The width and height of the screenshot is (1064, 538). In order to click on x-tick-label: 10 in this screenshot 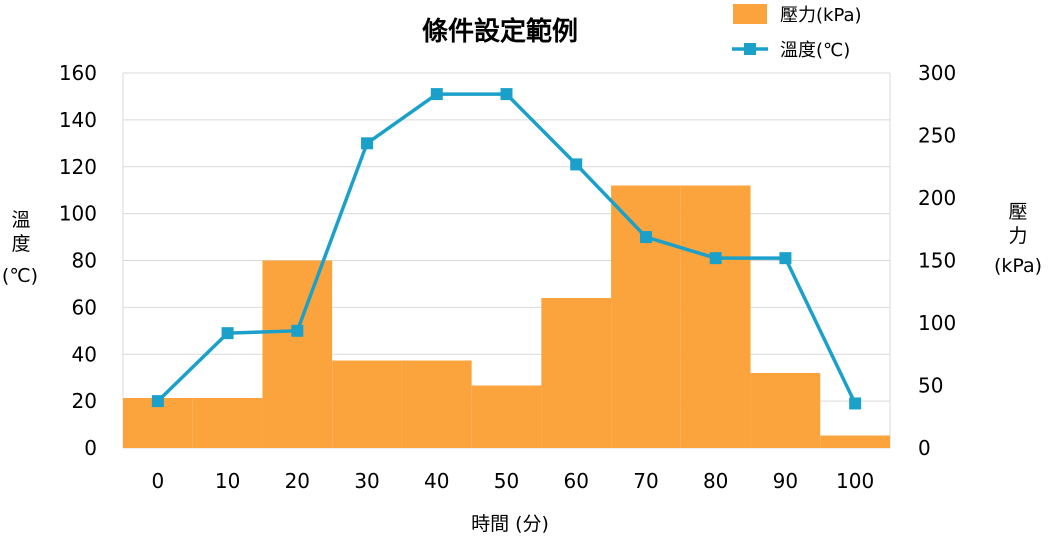, I will do `click(227, 481)`.